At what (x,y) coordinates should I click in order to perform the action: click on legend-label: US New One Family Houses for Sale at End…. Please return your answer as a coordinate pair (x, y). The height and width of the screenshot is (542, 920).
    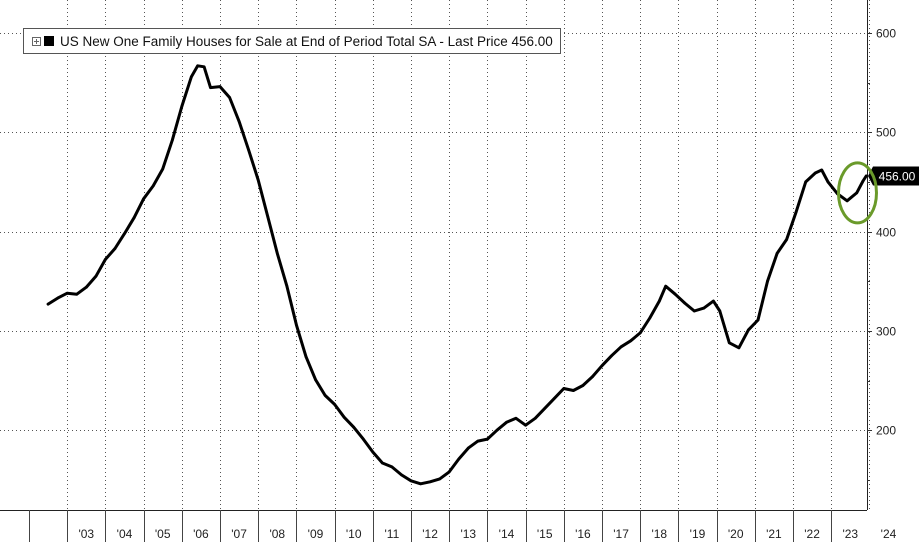
    Looking at the image, I should click on (306, 41).